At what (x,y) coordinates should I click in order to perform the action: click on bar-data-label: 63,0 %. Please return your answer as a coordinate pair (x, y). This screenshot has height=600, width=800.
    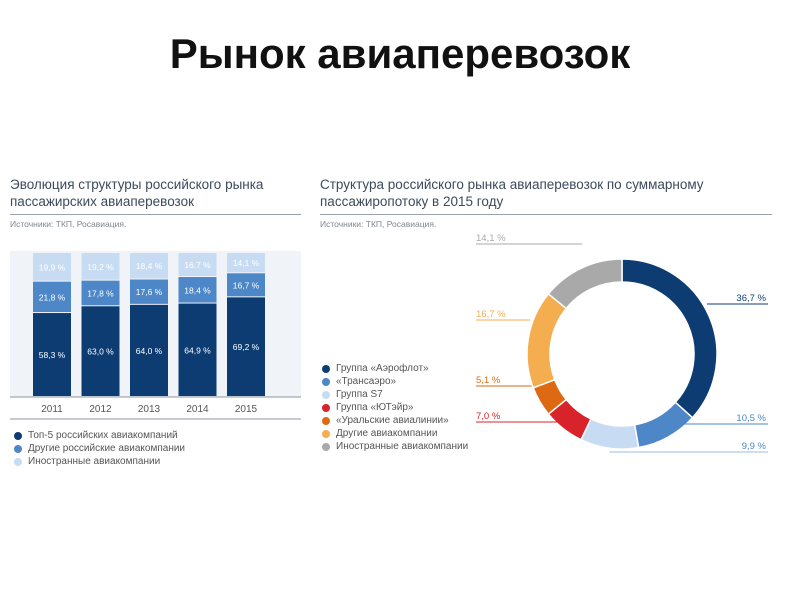
    Looking at the image, I should click on (100, 352).